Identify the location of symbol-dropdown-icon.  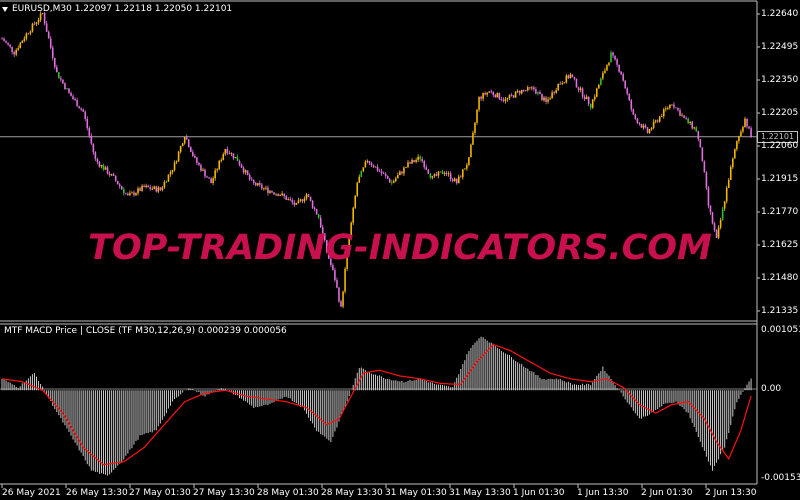
(5, 9).